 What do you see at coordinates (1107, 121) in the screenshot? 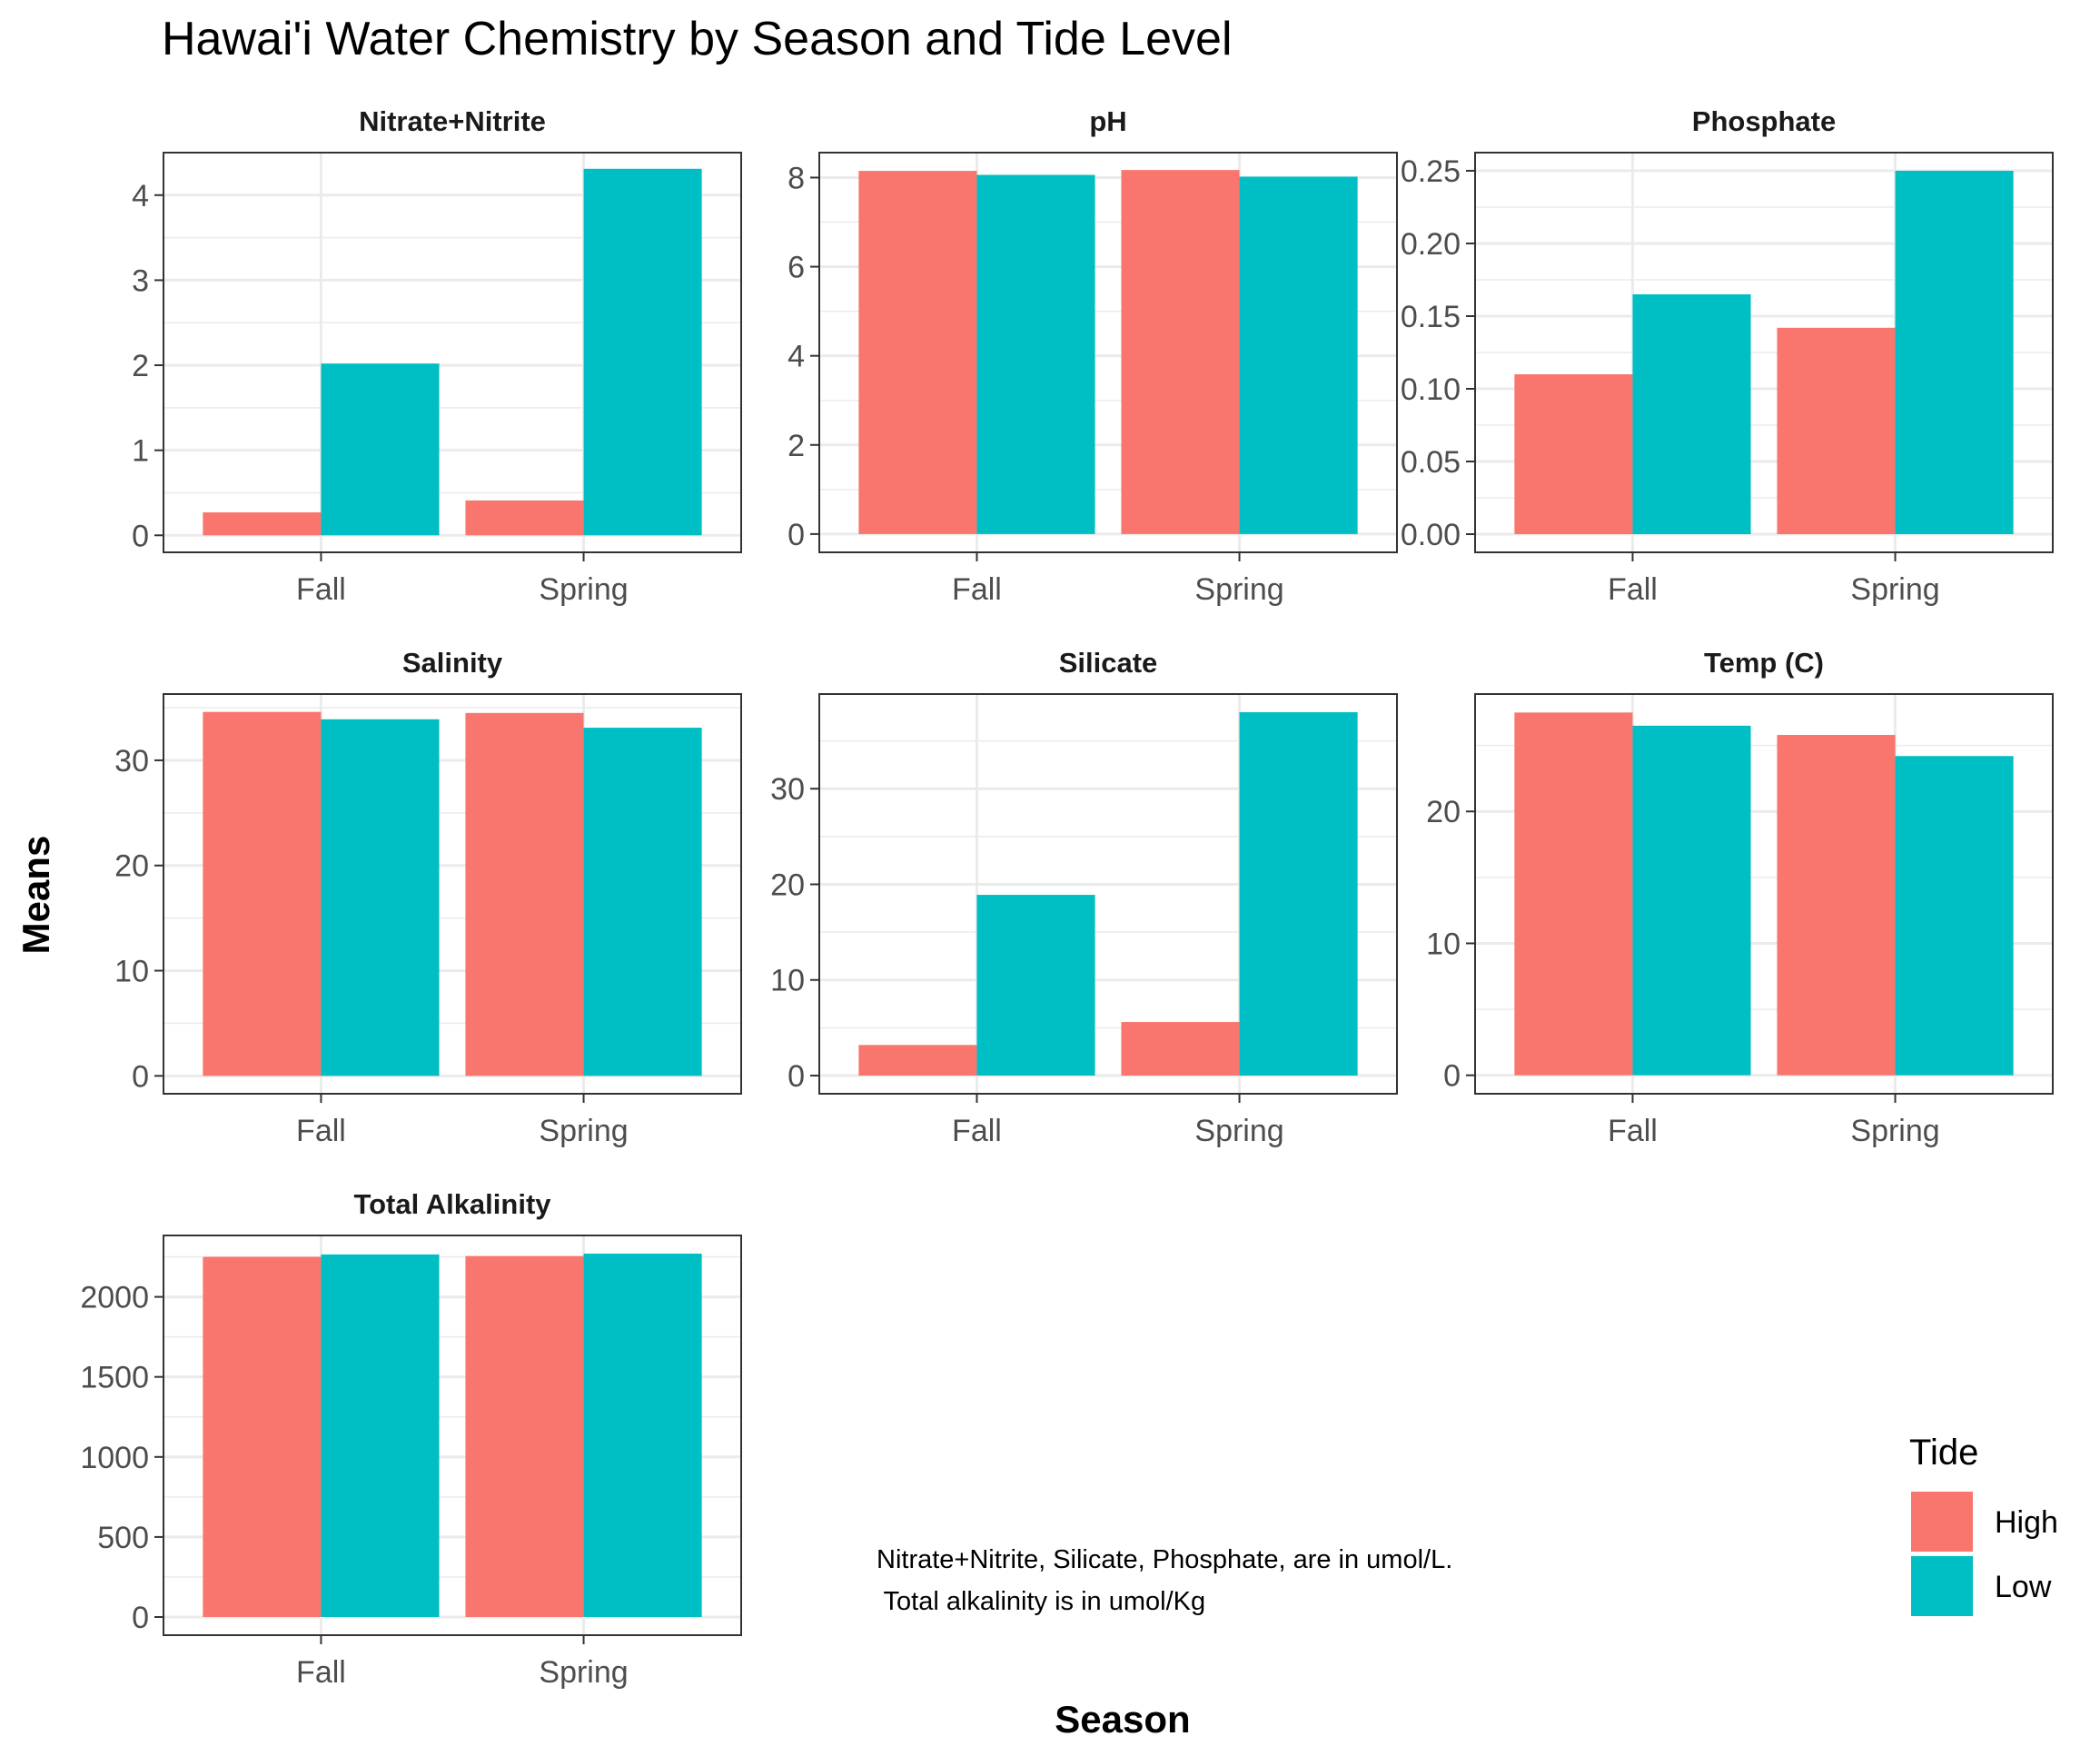
I see `panel-title: pH` at bounding box center [1107, 121].